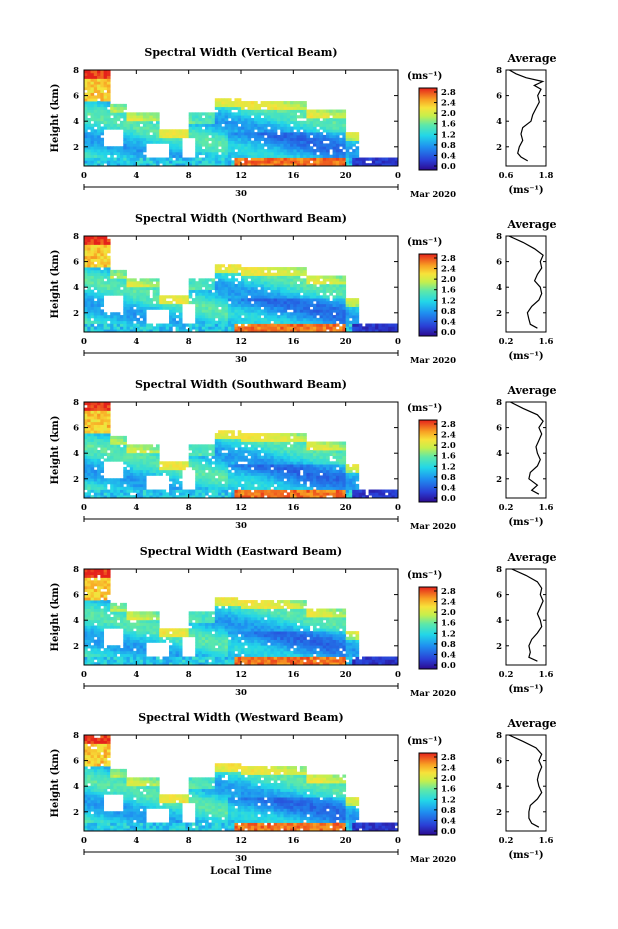  Describe the element at coordinates (241, 384) in the screenshot. I see `panel-title: Spectral Width (Southward Beam)` at that location.